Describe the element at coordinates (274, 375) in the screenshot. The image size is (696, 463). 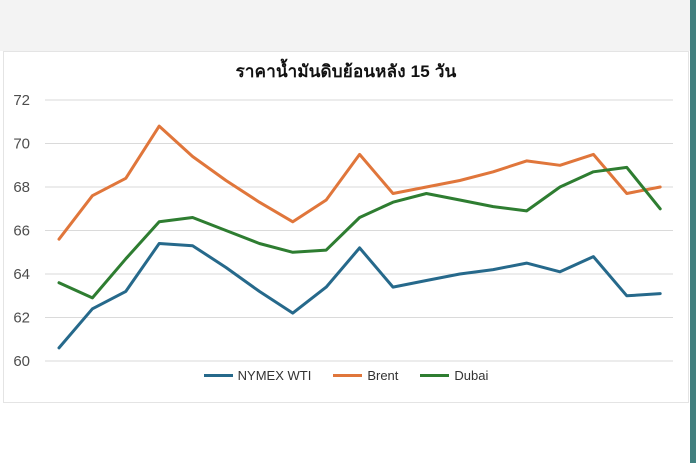
I see `legend-label-nymex-wti: NYMEX WTI` at that location.